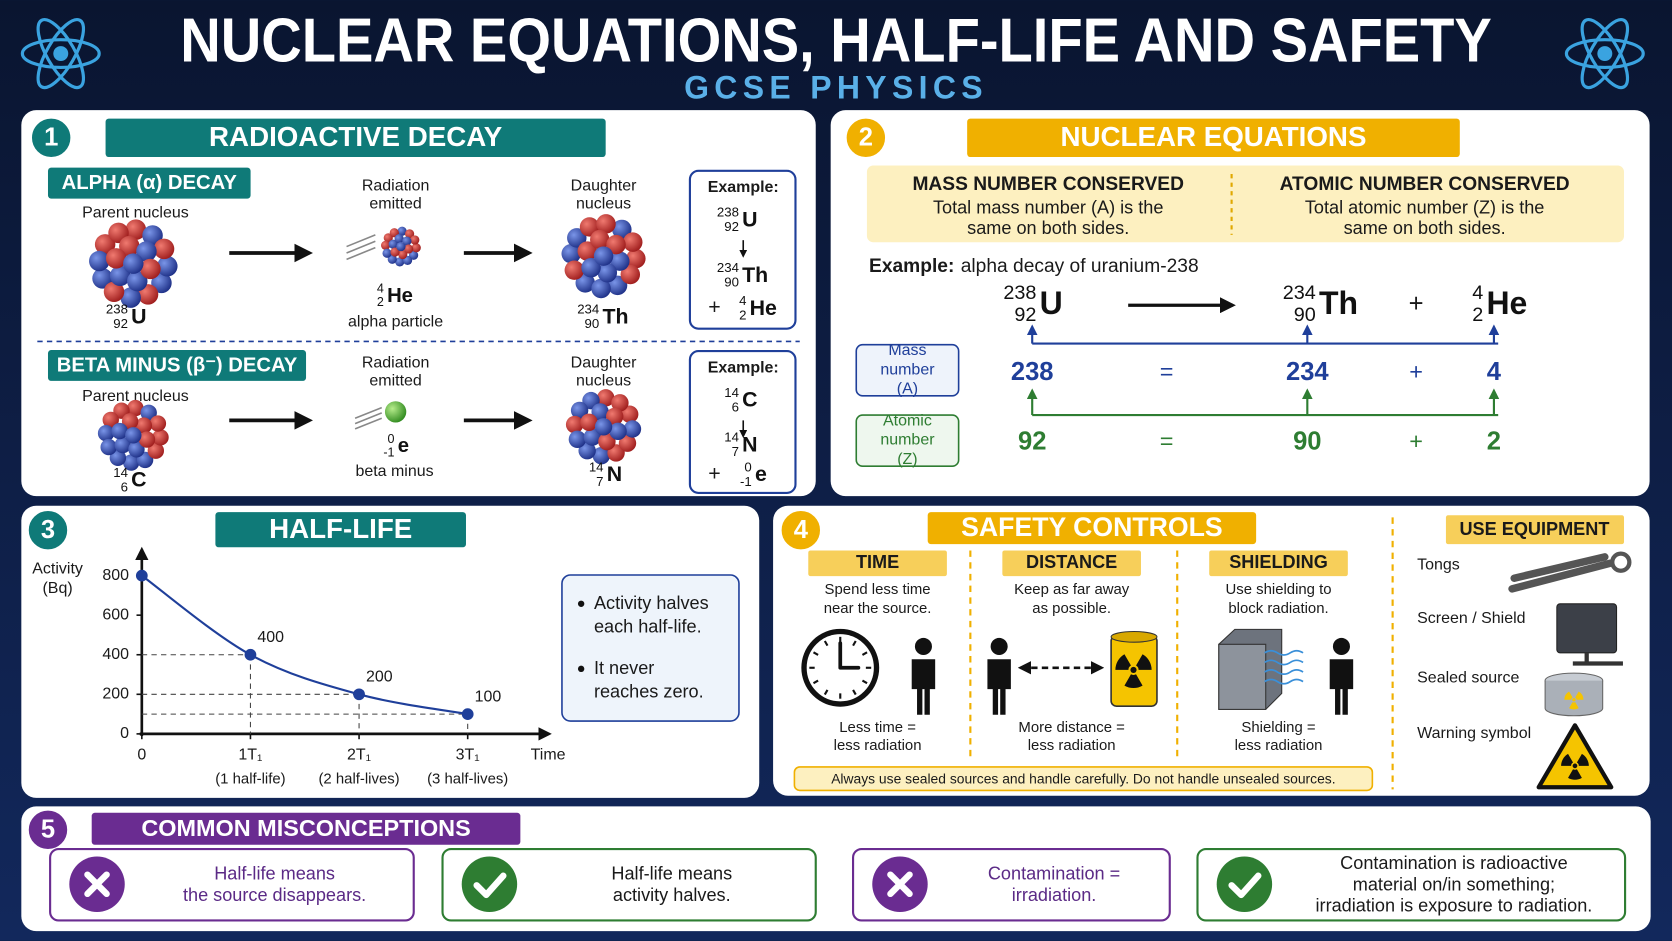  Describe the element at coordinates (749, 219) in the screenshot. I see `element-symbol: U` at that location.